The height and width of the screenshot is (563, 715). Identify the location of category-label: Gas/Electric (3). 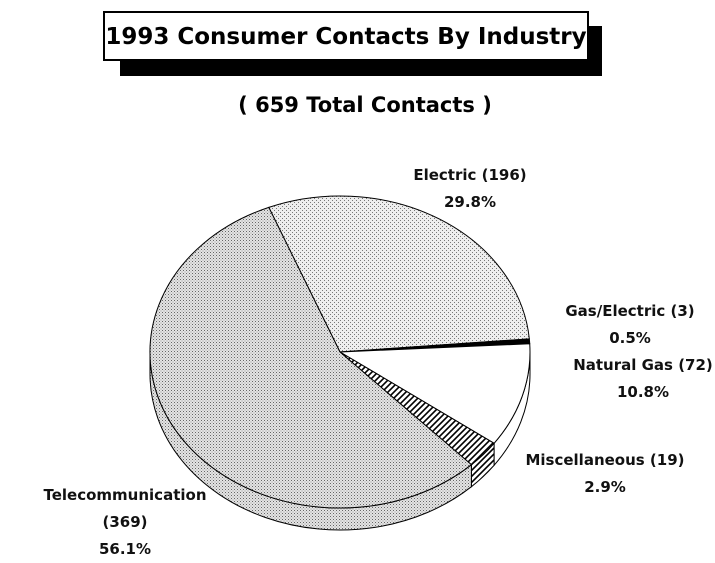
(630, 311).